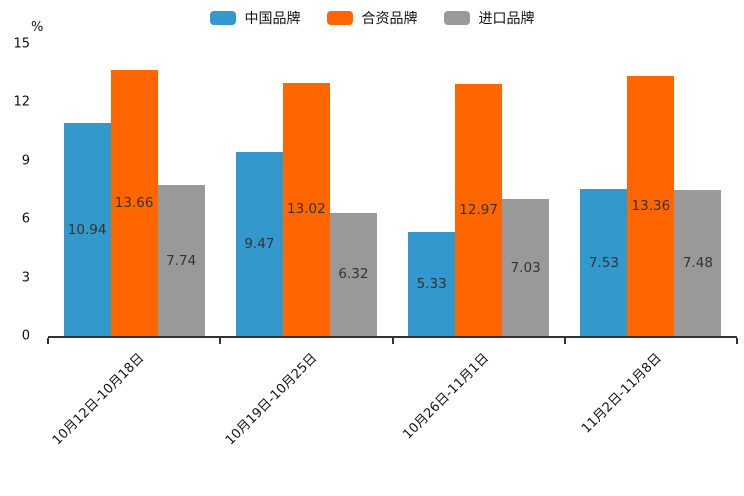  What do you see at coordinates (389, 19) in the screenshot?
I see `legend-item-label: 合资品牌` at bounding box center [389, 19].